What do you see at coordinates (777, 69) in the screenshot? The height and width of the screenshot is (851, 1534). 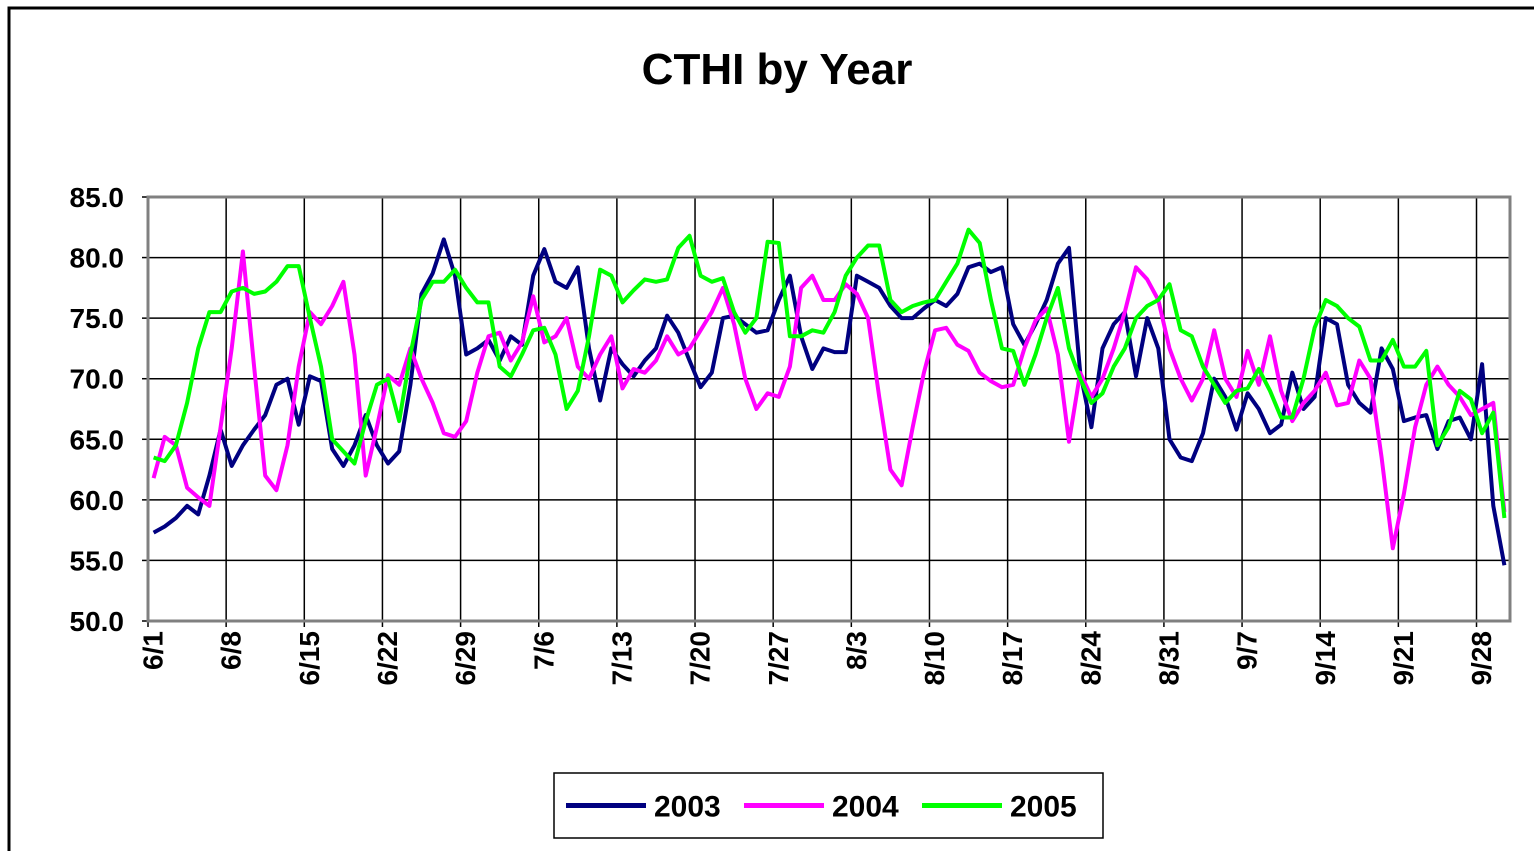 I see `chart-title: CTHI by Year` at bounding box center [777, 69].